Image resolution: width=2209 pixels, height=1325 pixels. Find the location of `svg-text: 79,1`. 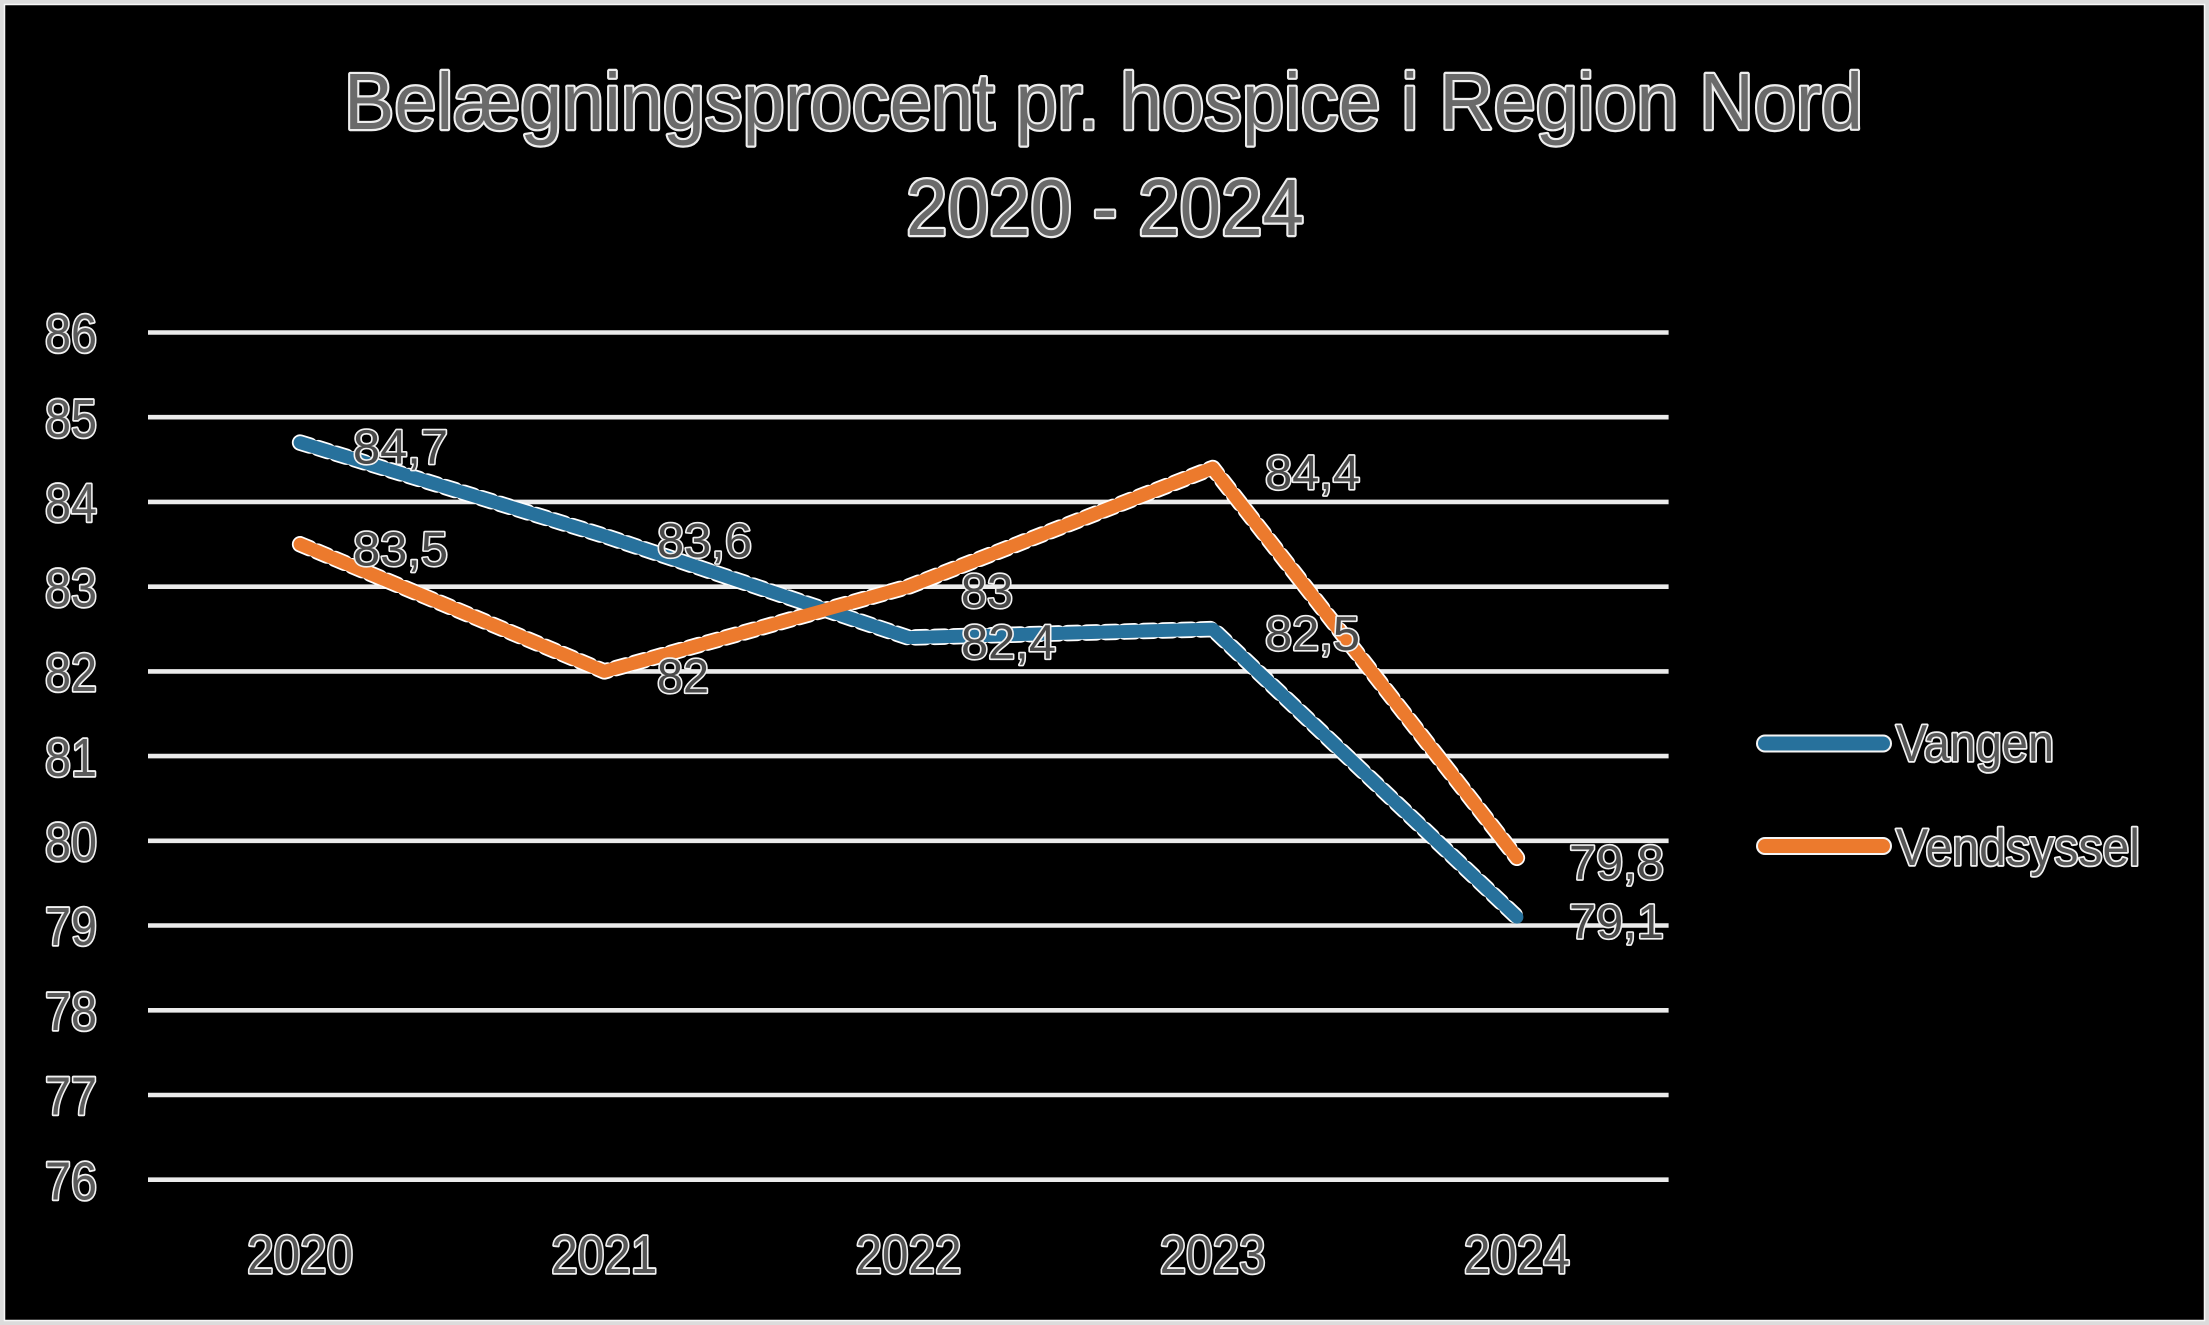

svg-text: 79,1 is located at coordinates (1616, 922).